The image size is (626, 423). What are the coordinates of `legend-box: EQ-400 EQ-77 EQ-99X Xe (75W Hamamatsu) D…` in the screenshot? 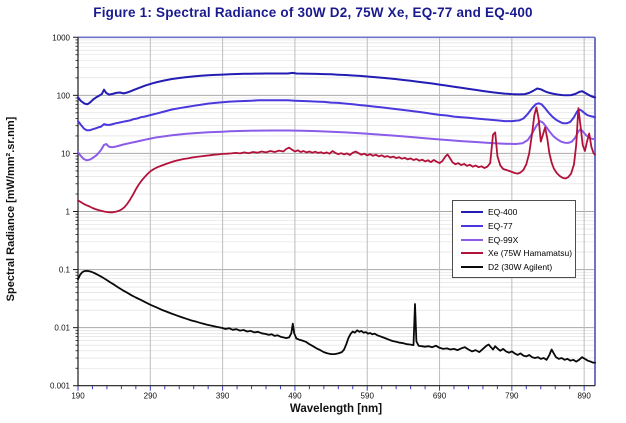 It's located at (514, 239).